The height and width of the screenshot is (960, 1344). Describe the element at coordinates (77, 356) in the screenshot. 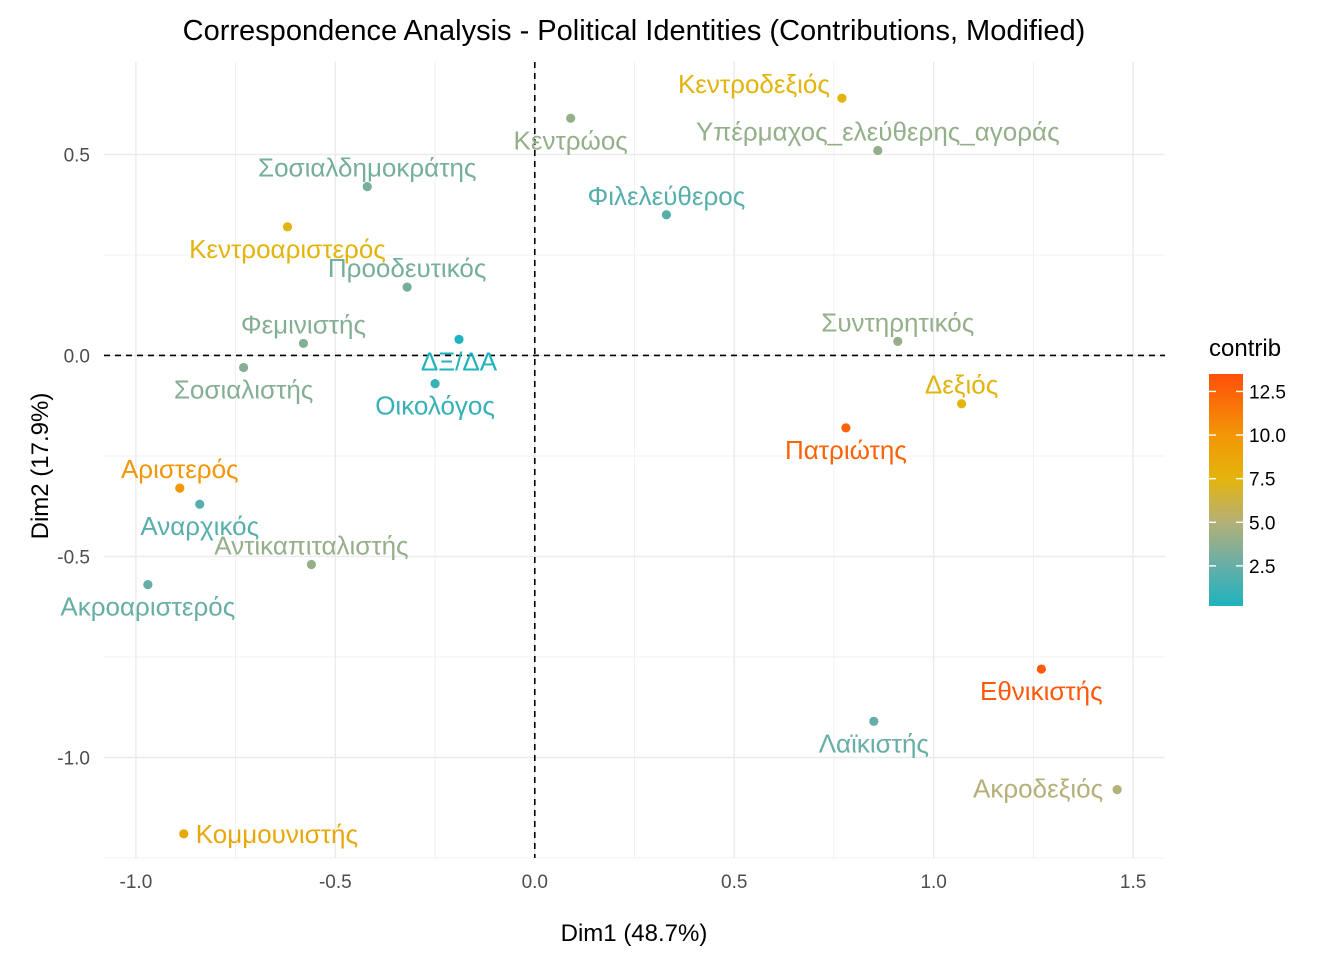

I see `y-tick-label: 0.0` at that location.